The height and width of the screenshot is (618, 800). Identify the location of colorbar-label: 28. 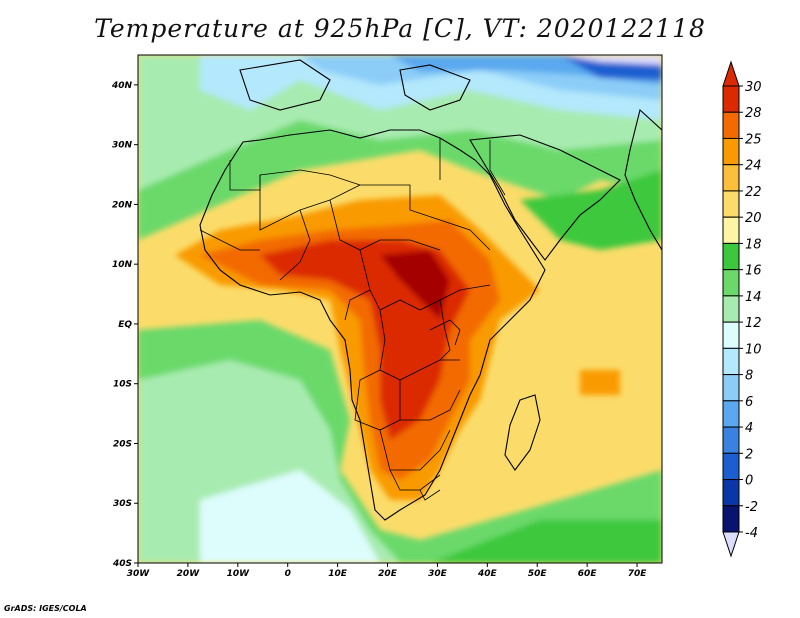
(753, 113).